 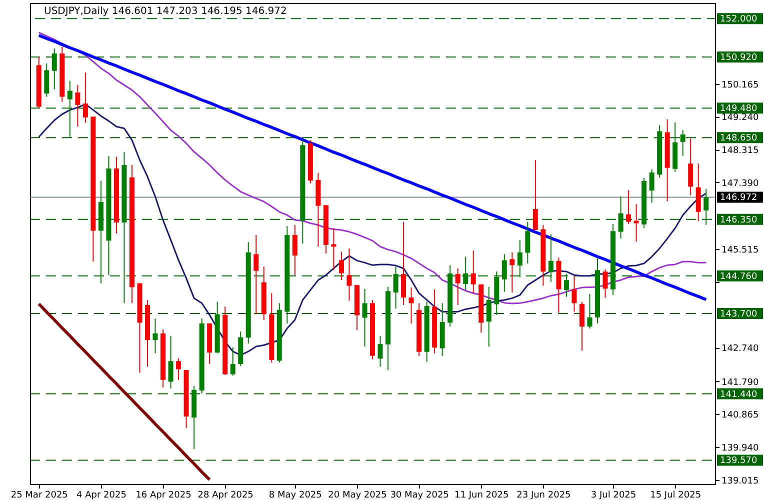 What do you see at coordinates (739, 220) in the screenshot?
I see `ref-line-label: 146.350` at bounding box center [739, 220].